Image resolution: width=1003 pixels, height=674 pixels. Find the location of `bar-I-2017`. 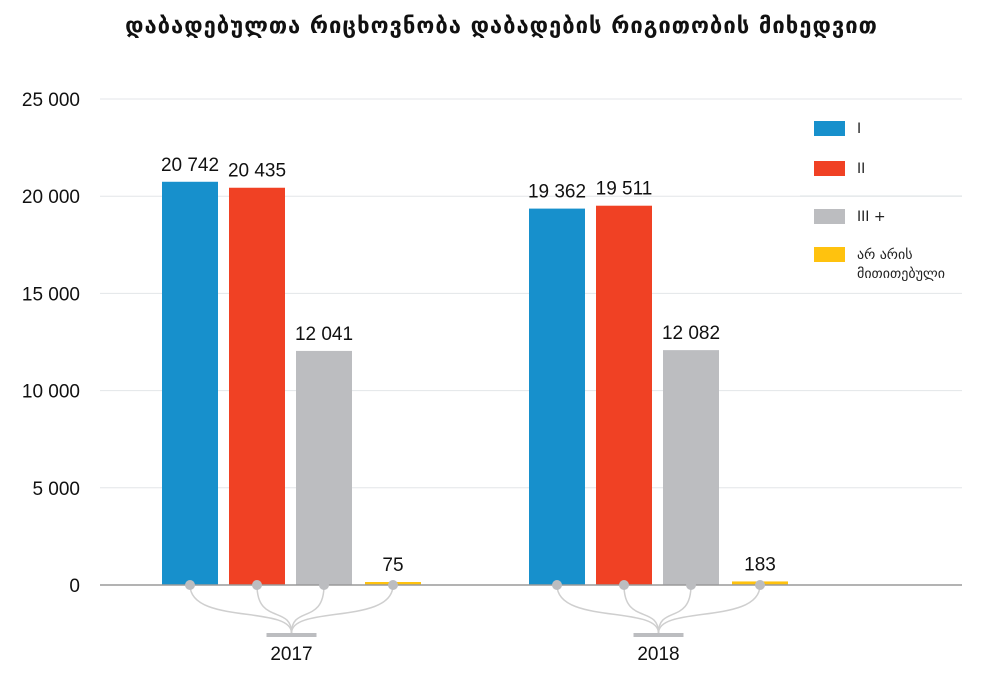

bar-I-2017 is located at coordinates (190, 383).